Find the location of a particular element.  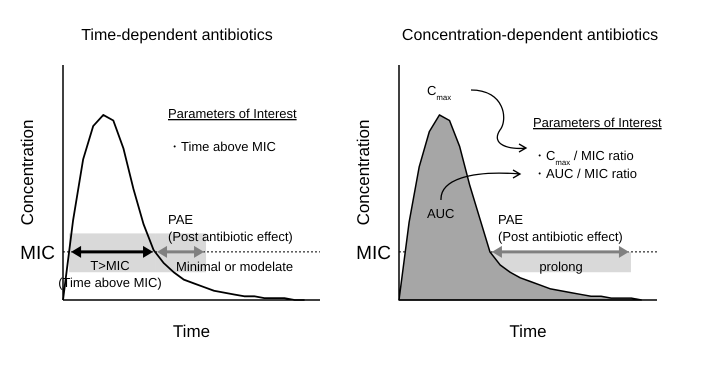

annotation: ・Time above MIC is located at coordinates (222, 146).